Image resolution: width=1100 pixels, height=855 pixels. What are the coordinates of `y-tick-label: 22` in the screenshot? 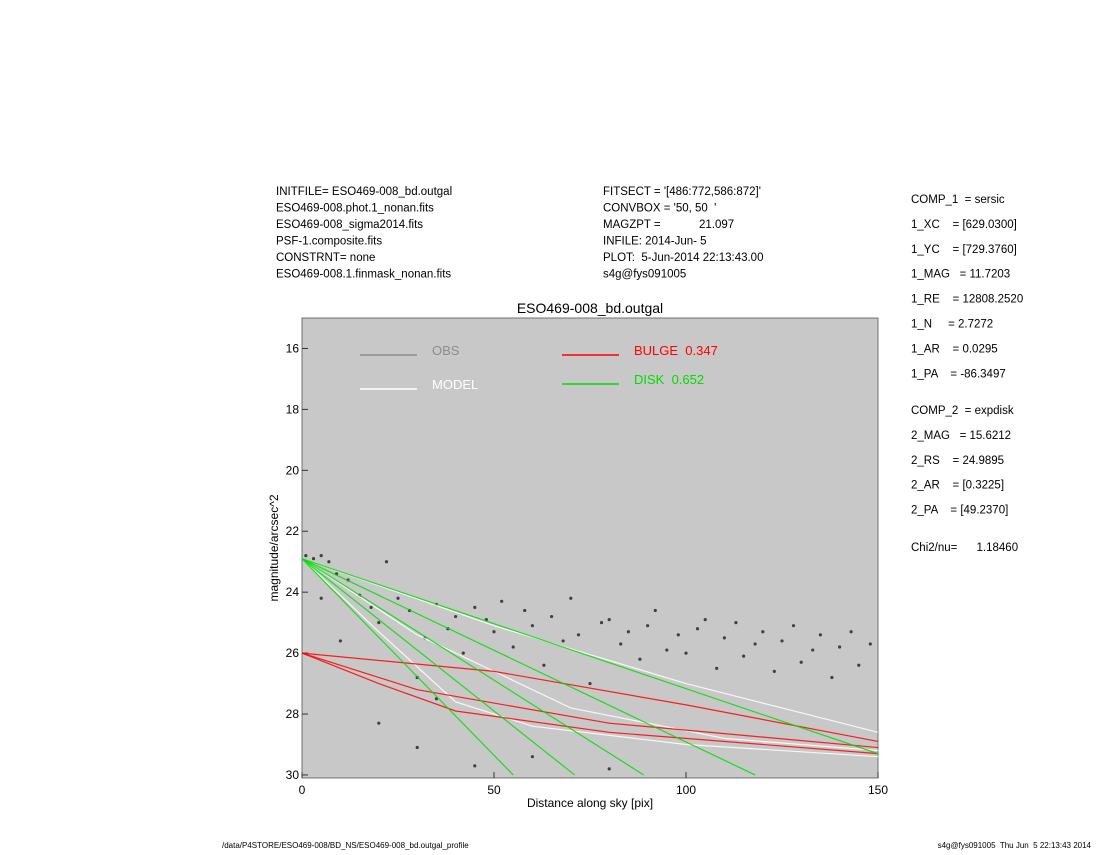 It's located at (293, 531).